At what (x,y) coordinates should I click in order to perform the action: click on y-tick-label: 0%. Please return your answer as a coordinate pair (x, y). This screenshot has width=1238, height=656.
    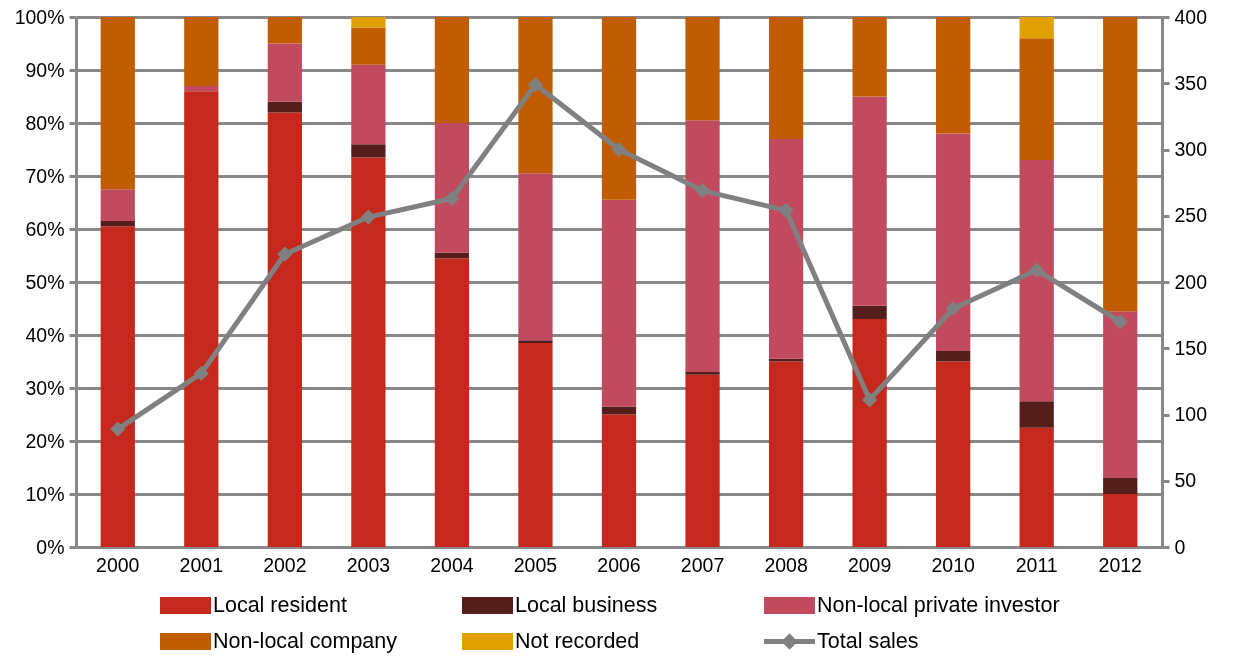
    Looking at the image, I should click on (50, 546).